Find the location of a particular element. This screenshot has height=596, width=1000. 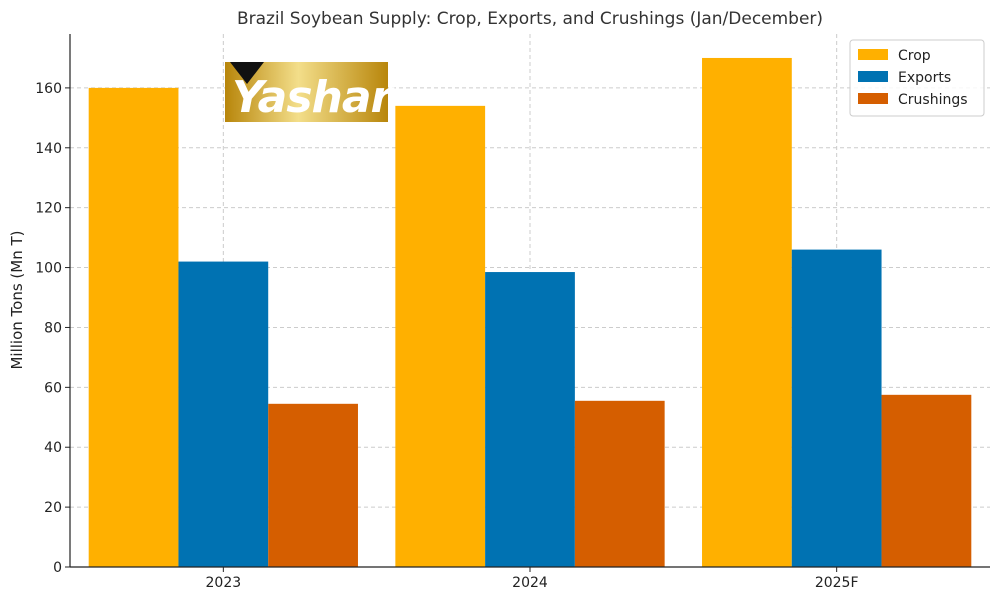

y-tick-label: 80 is located at coordinates (53, 328).